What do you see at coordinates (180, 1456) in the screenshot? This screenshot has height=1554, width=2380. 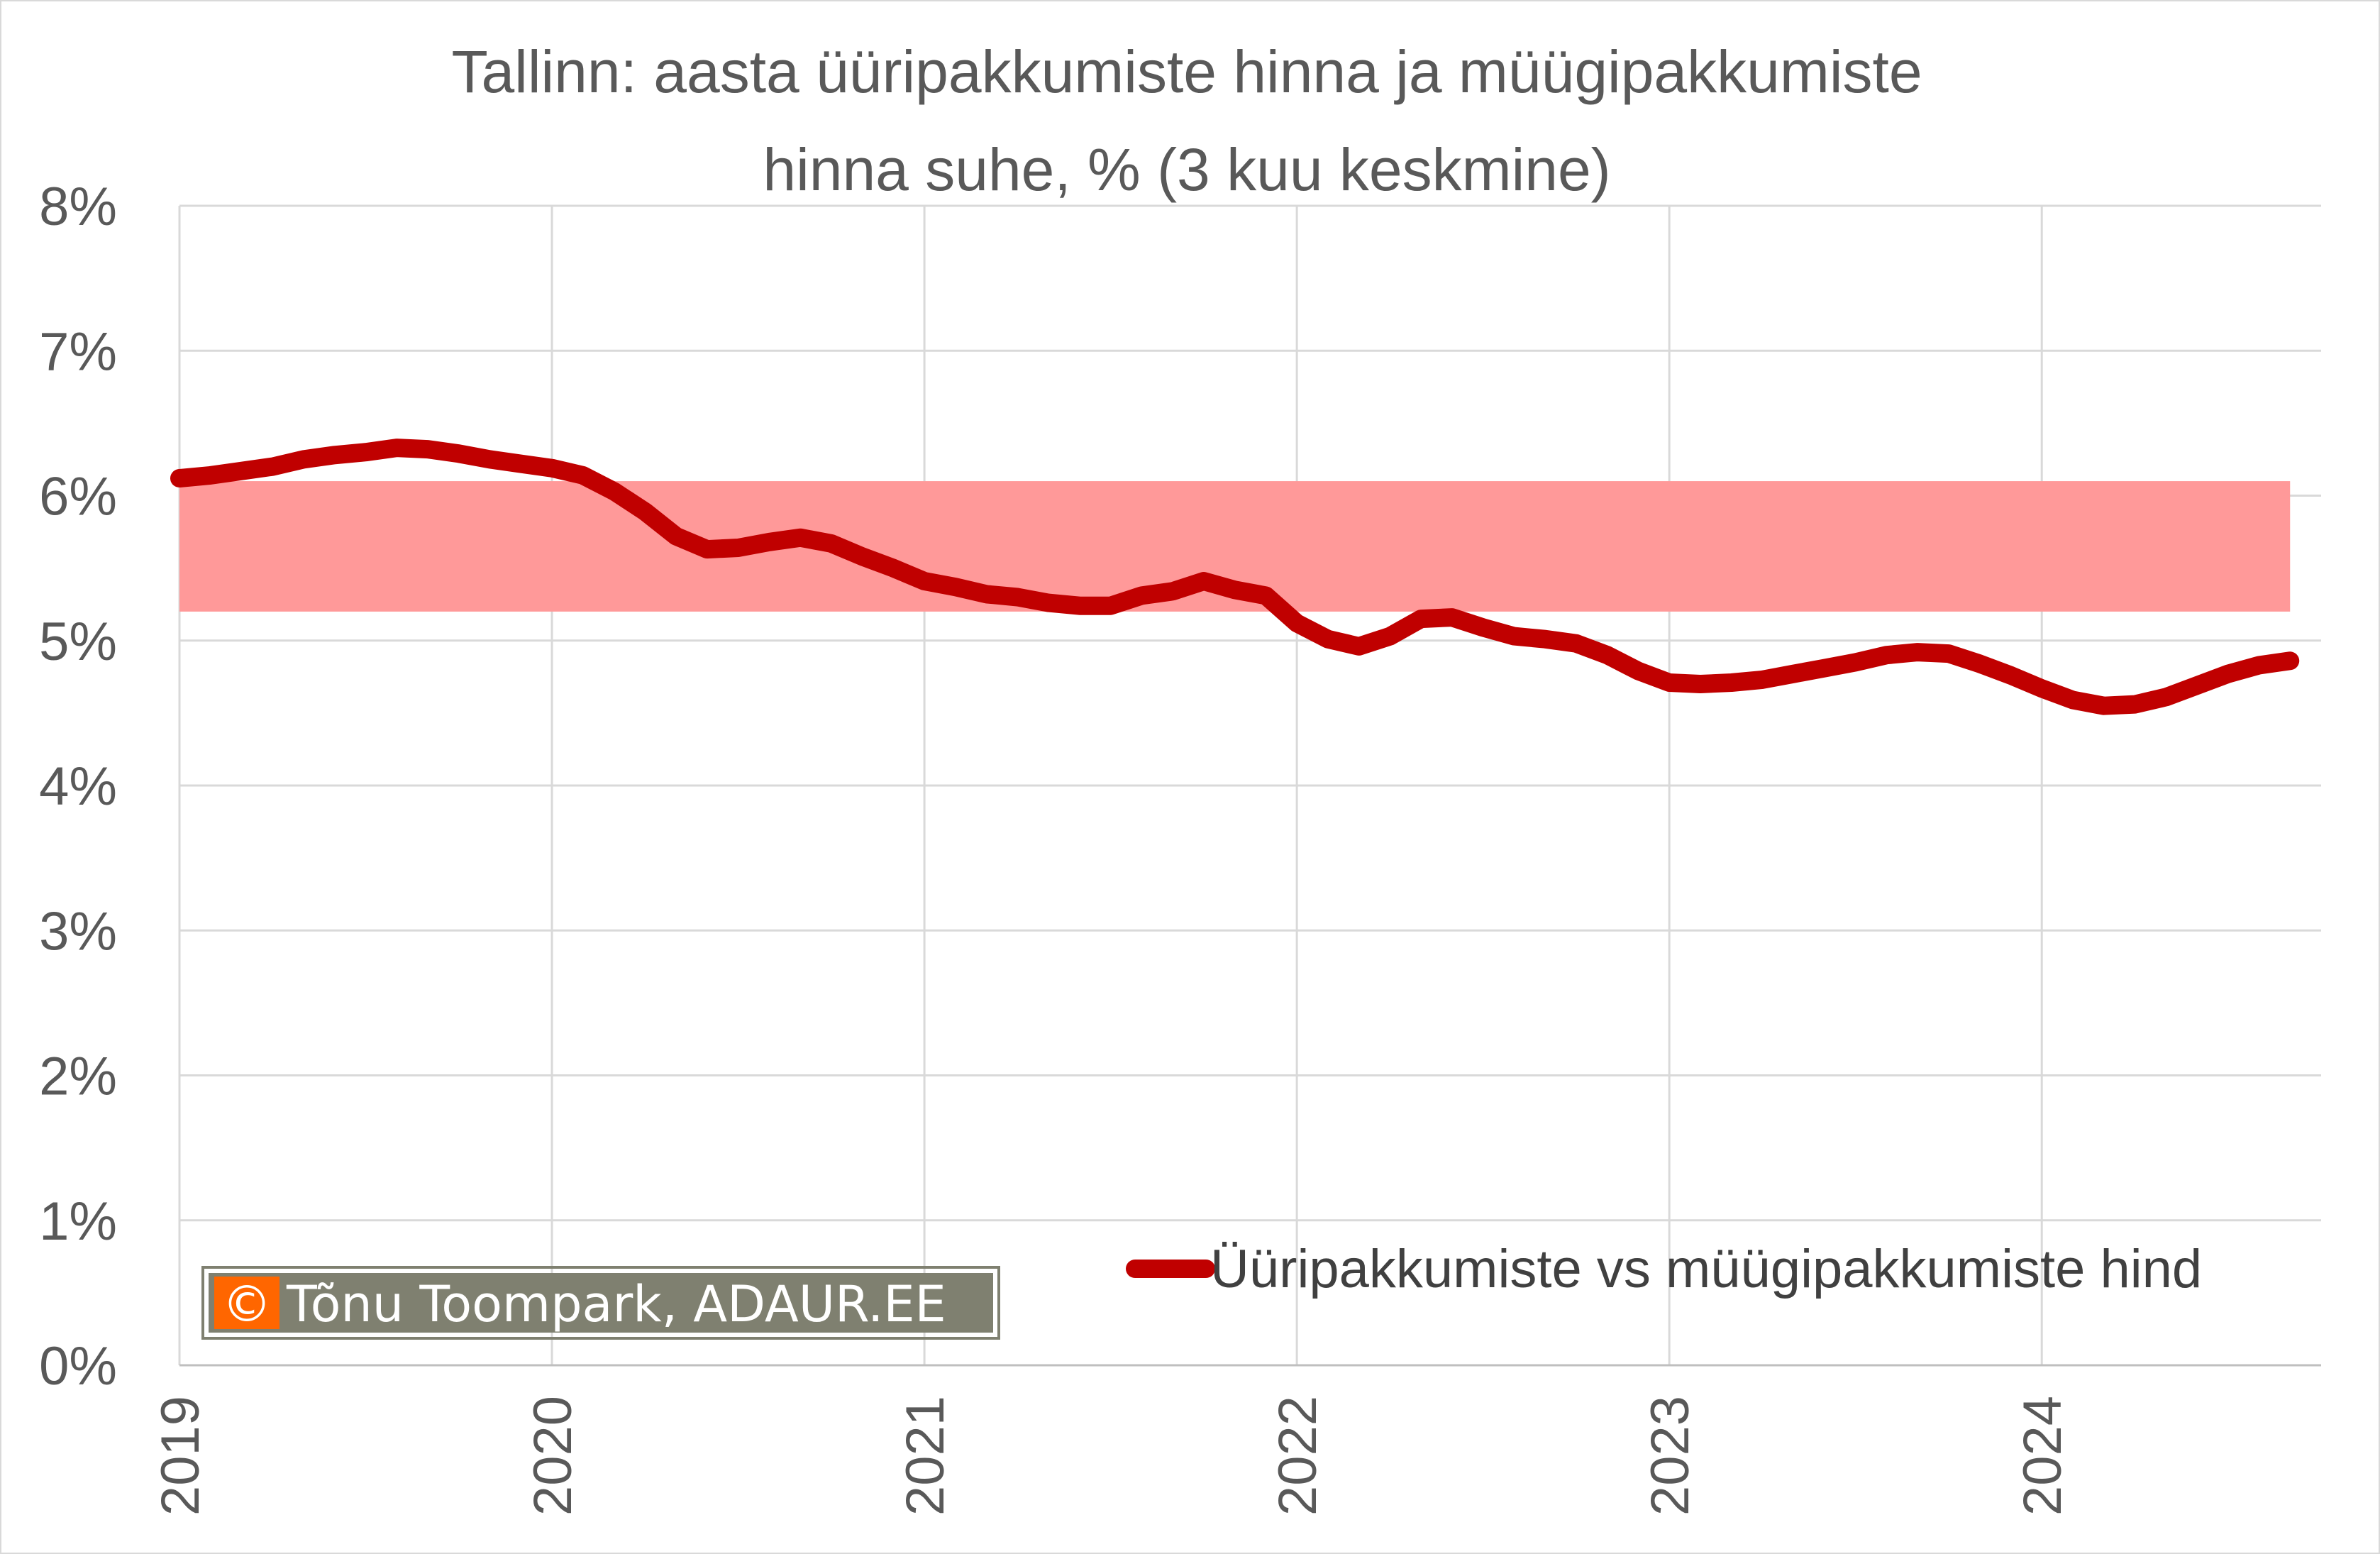 I see `x-tick-label: 2019` at bounding box center [180, 1456].